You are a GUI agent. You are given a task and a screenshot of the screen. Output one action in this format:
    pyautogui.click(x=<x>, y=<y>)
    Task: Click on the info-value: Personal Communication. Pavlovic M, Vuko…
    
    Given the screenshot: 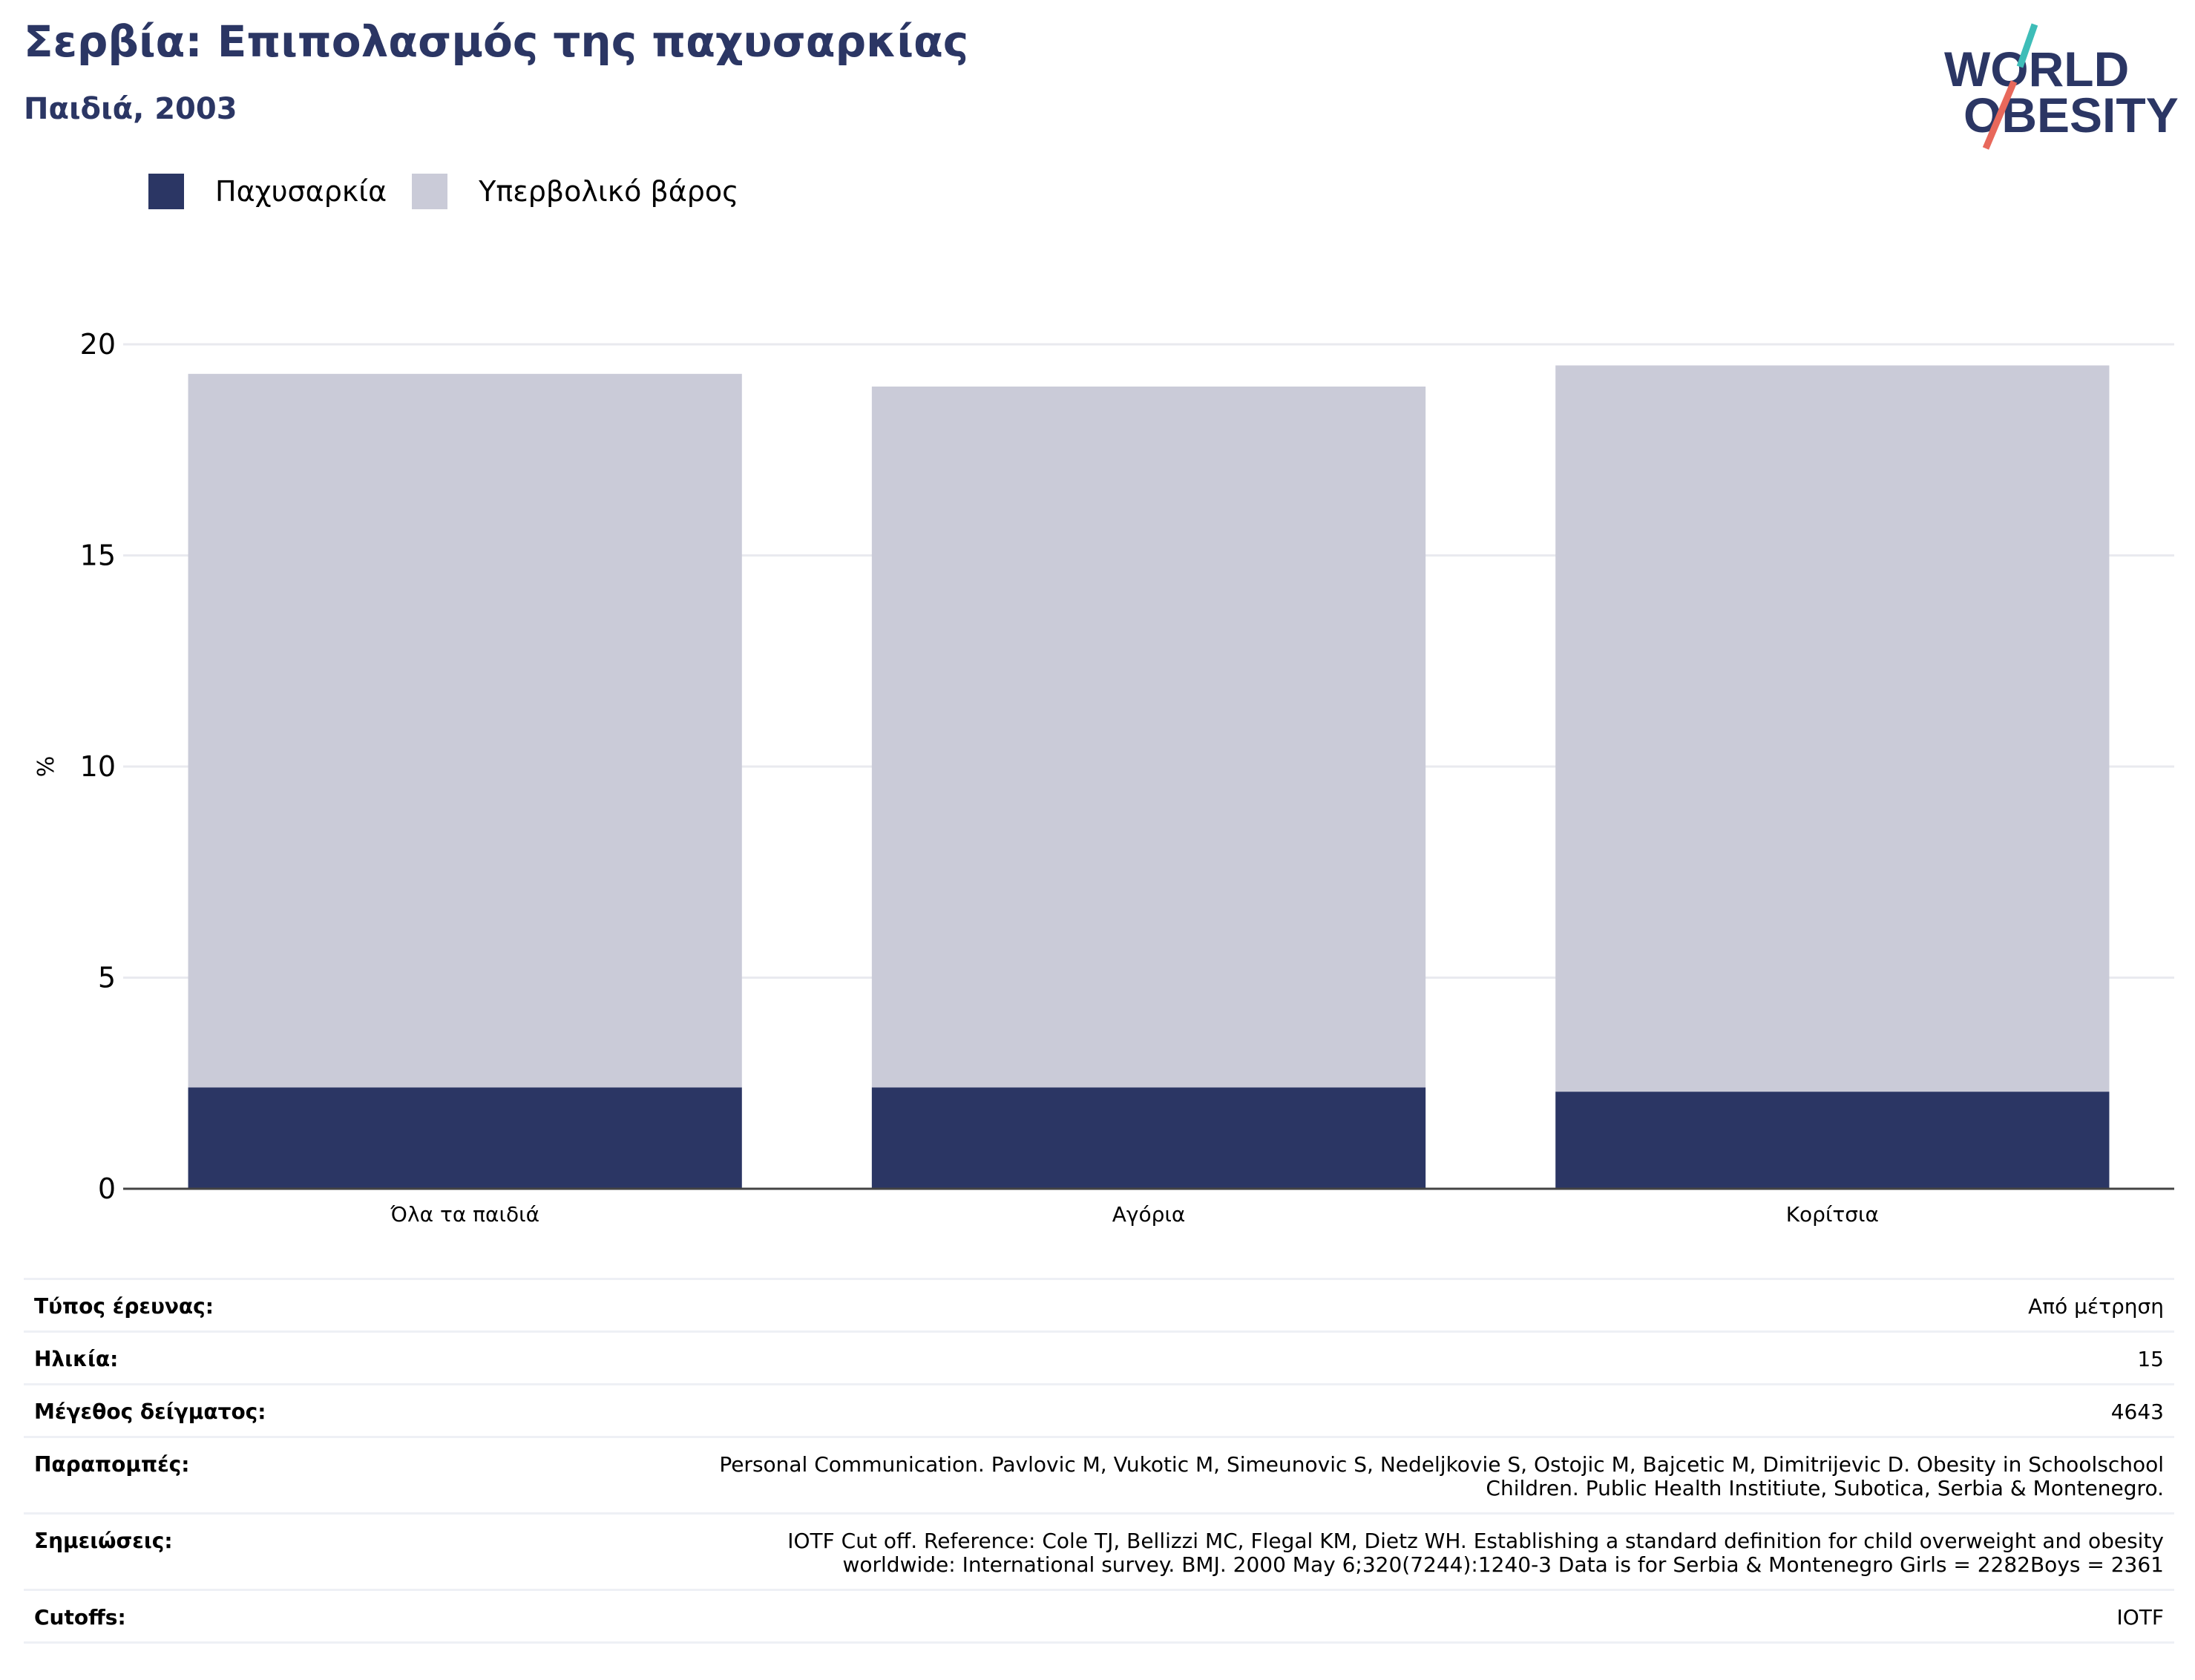 What is the action you would take?
    pyautogui.click(x=1332, y=1476)
    